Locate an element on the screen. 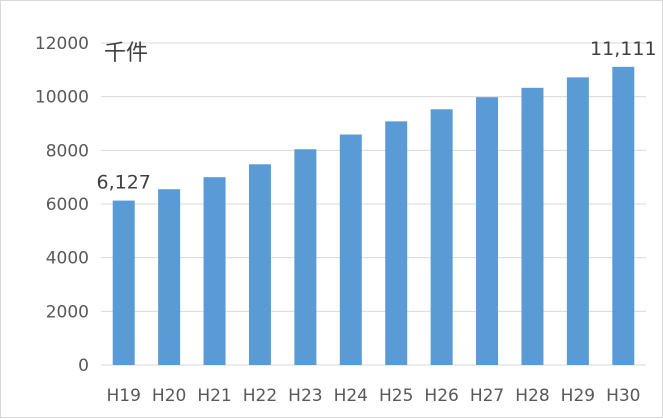  x-tick-label: H29 is located at coordinates (578, 396).